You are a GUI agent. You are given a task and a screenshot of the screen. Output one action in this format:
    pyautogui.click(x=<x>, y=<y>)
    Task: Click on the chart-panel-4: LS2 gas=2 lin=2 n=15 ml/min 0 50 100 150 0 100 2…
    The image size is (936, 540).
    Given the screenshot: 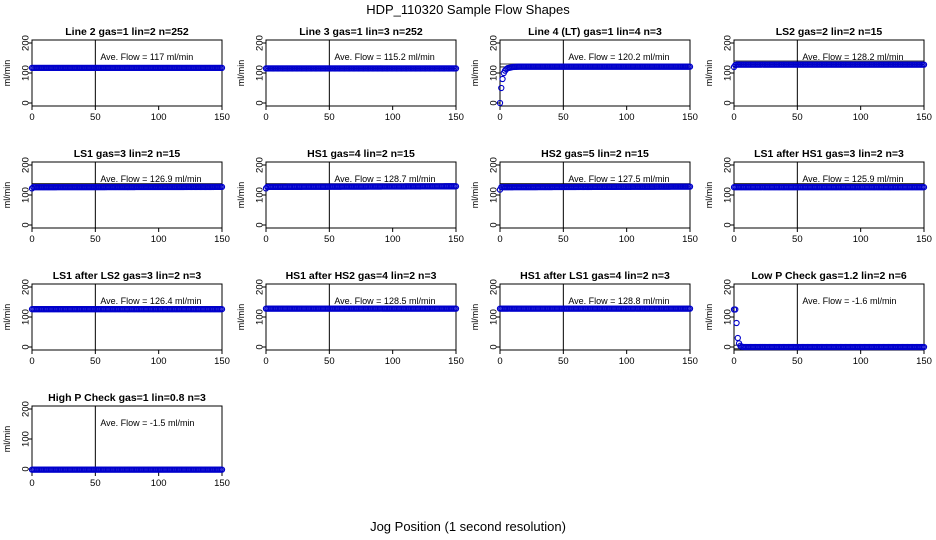 What is the action you would take?
    pyautogui.click(x=818, y=74)
    